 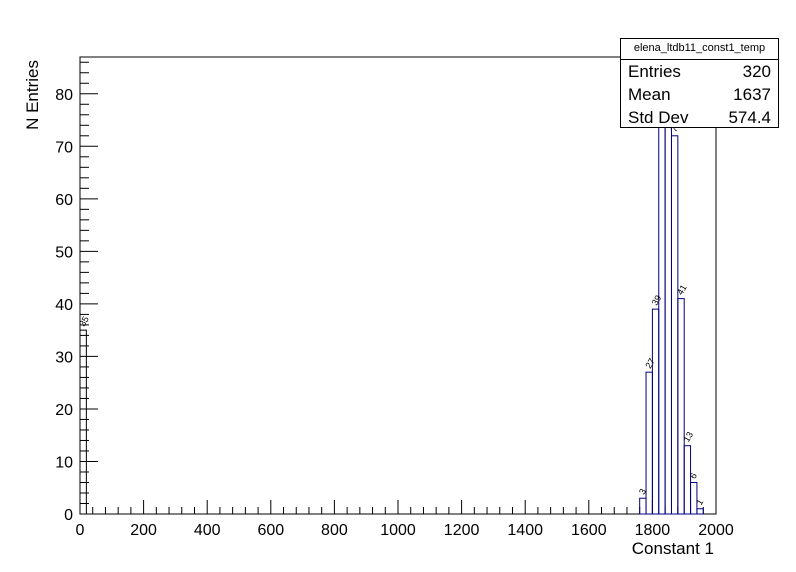 What do you see at coordinates (64, 200) in the screenshot?
I see `y-tick-label: 60` at bounding box center [64, 200].